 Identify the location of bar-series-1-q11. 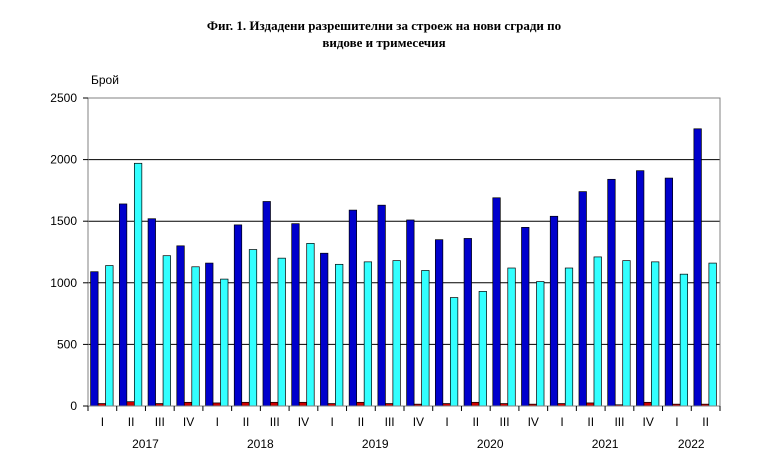
(381, 305).